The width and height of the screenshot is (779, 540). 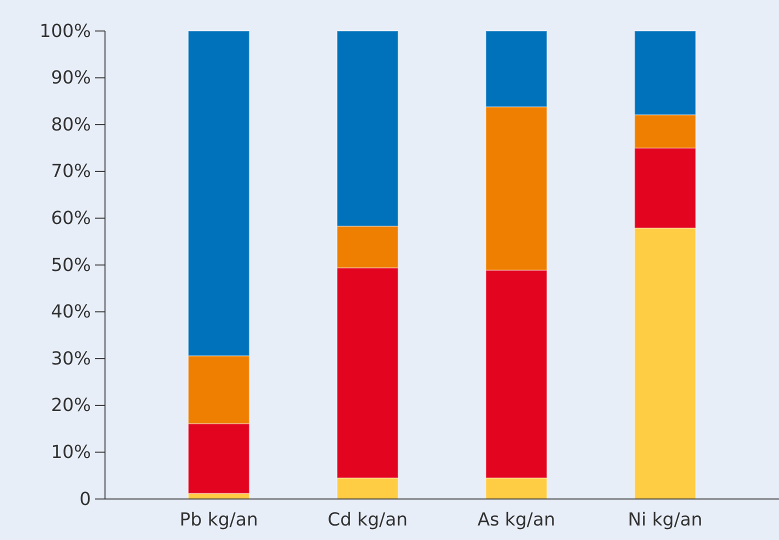 What do you see at coordinates (70, 125) in the screenshot?
I see `y-tick-label: 80%` at bounding box center [70, 125].